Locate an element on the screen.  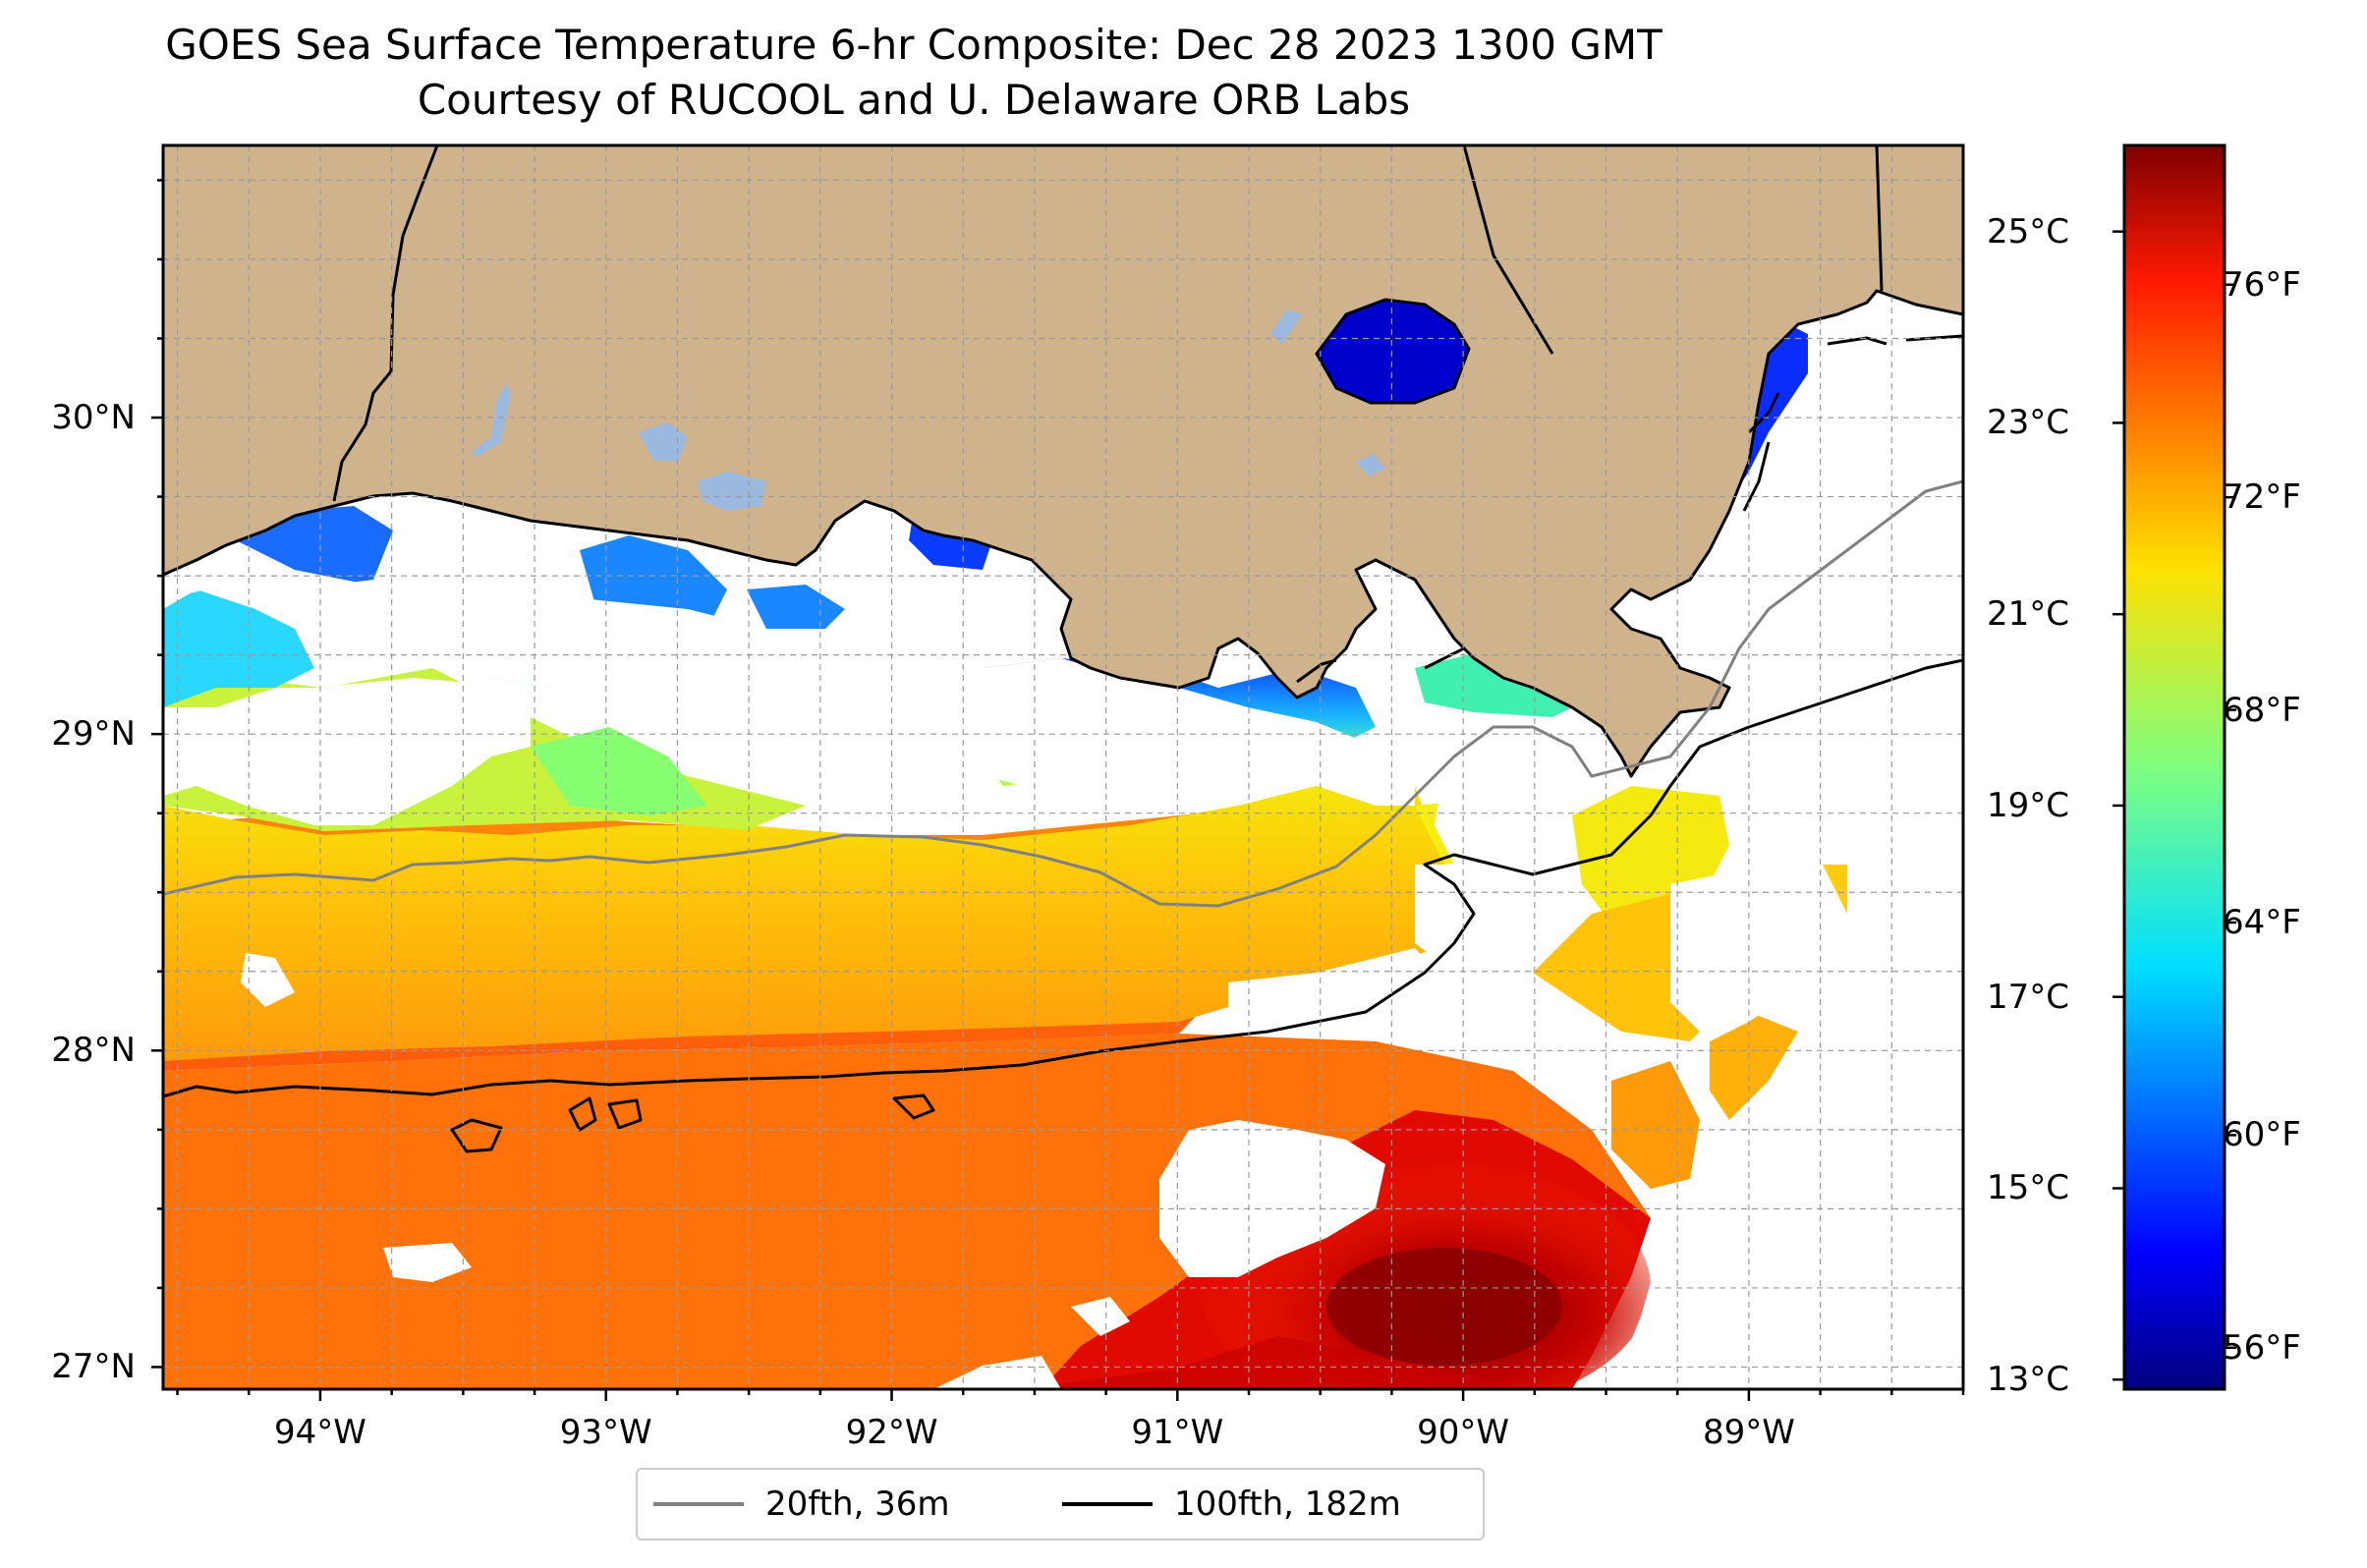
legend-item-20fth: 20fth, 36m is located at coordinates (801, 1504).